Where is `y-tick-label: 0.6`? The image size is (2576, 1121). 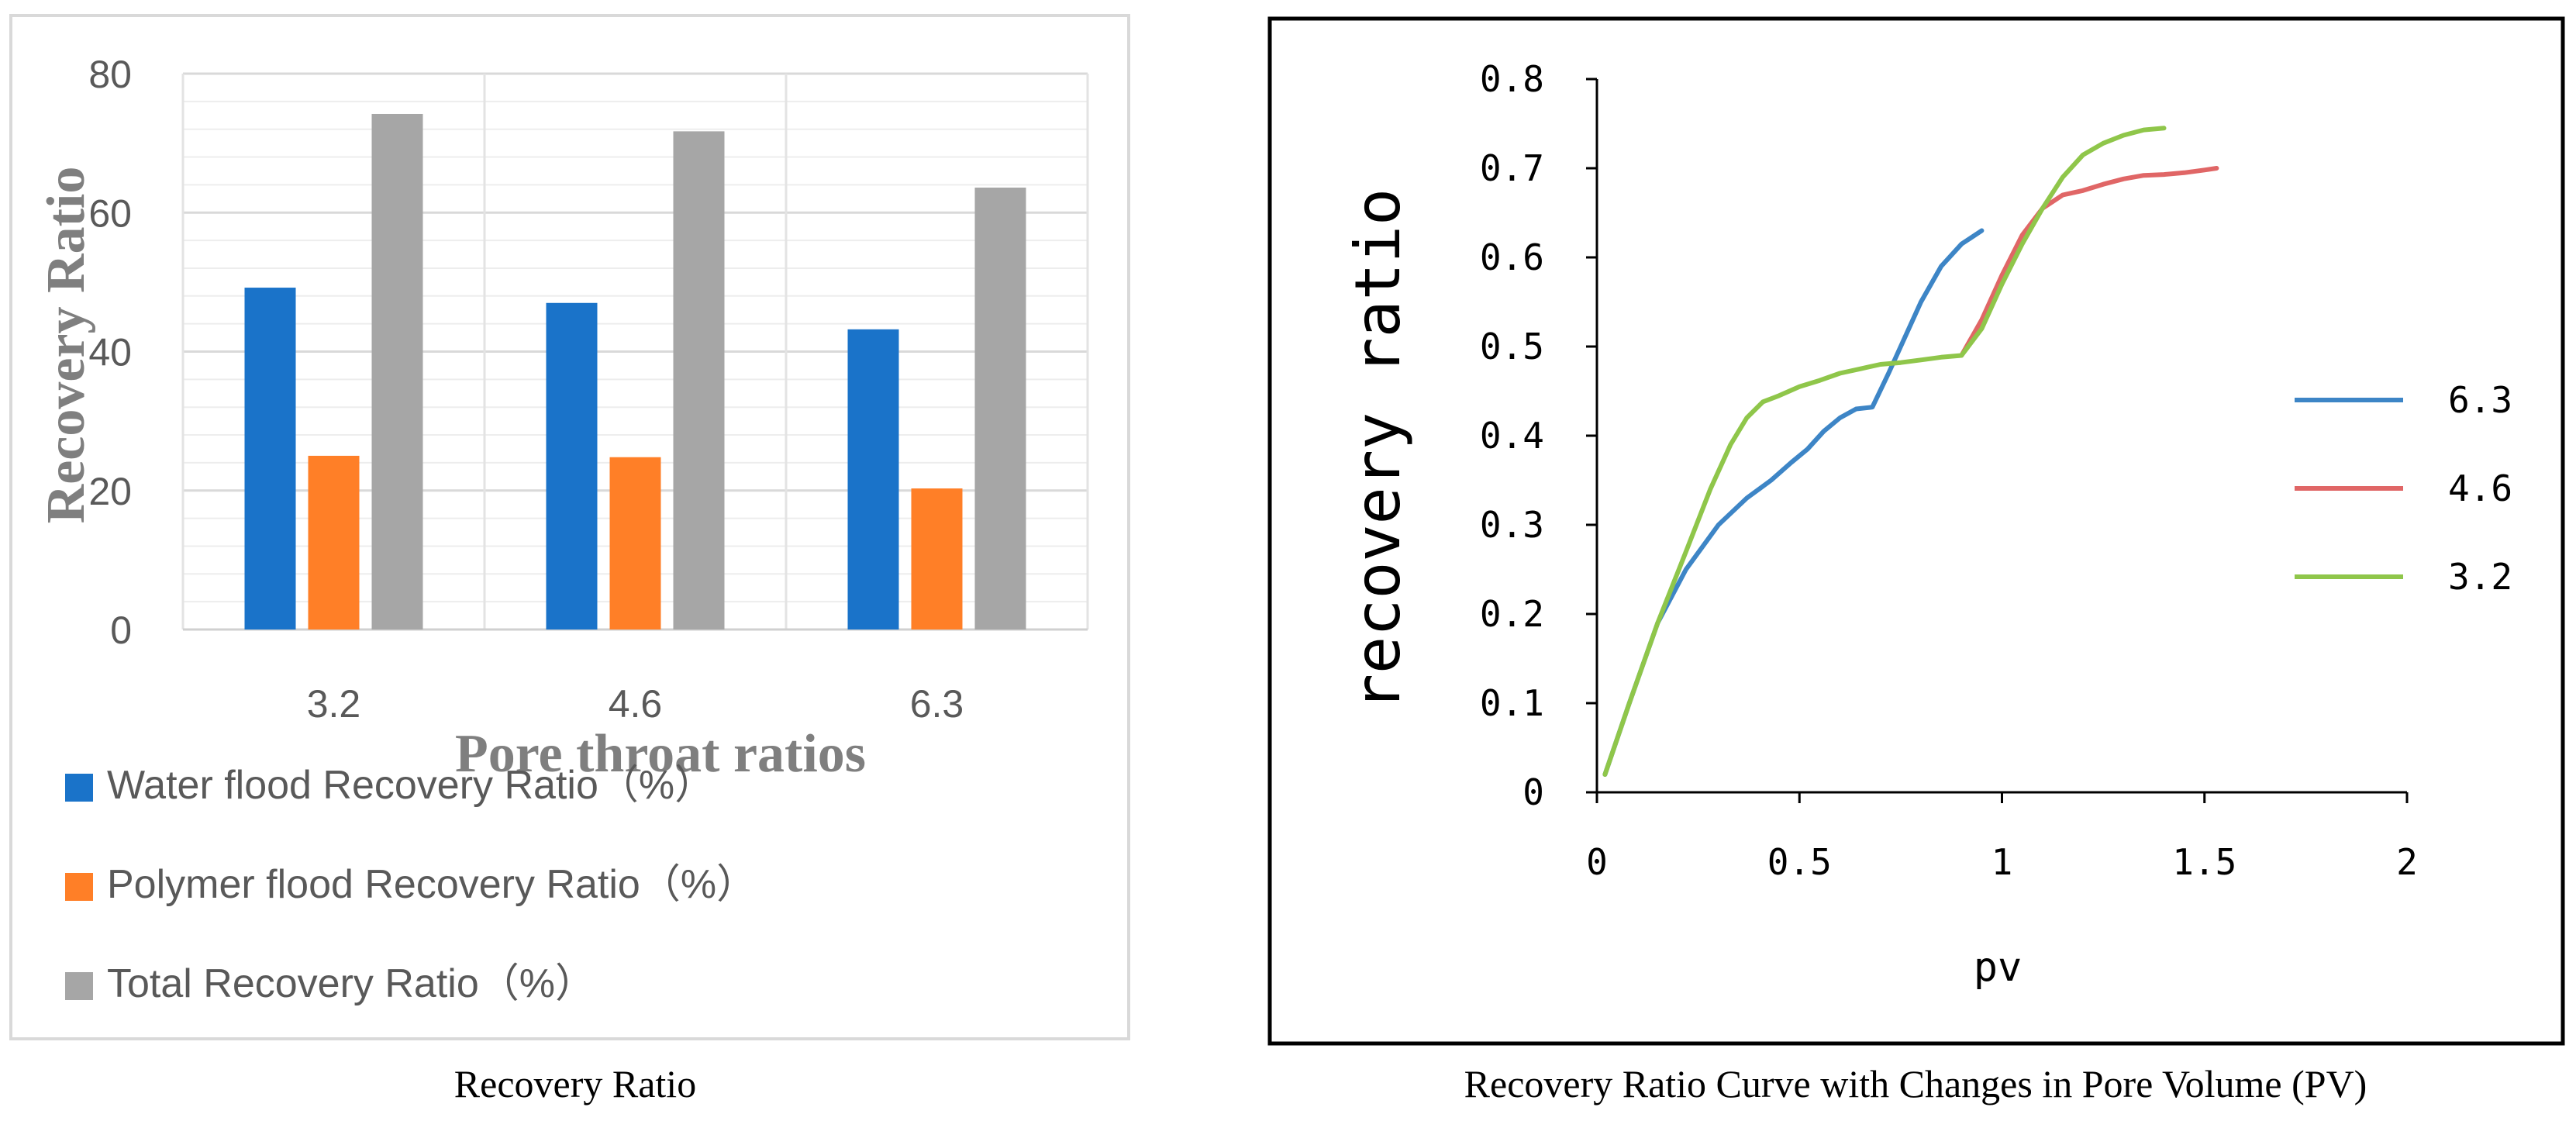
y-tick-label: 0.6 is located at coordinates (1512, 257).